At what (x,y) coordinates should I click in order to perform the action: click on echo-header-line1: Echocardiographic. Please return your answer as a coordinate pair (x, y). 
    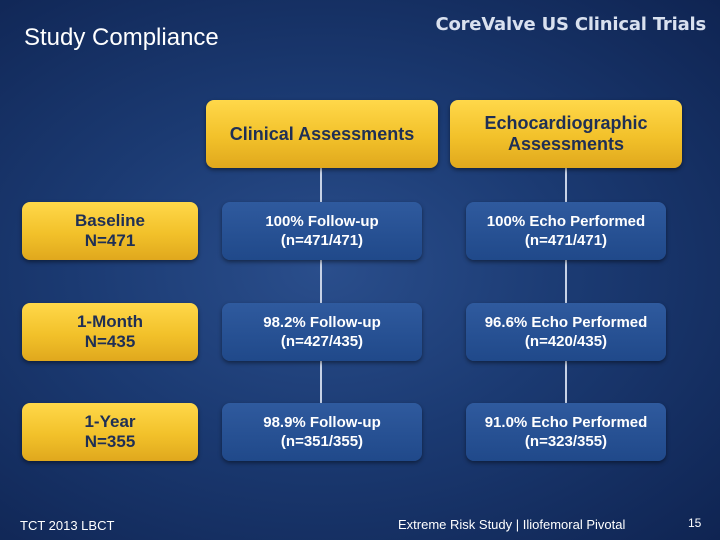
    Looking at the image, I should click on (566, 123).